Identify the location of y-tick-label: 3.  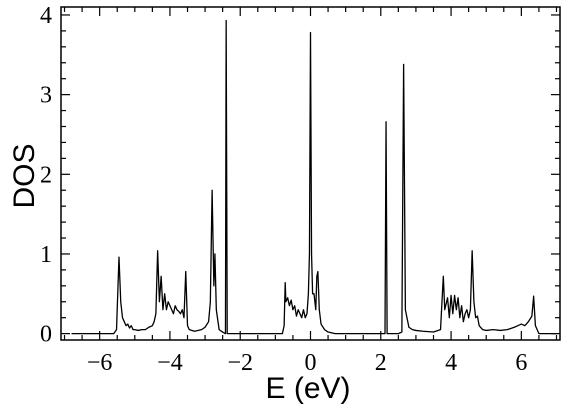
(46, 96).